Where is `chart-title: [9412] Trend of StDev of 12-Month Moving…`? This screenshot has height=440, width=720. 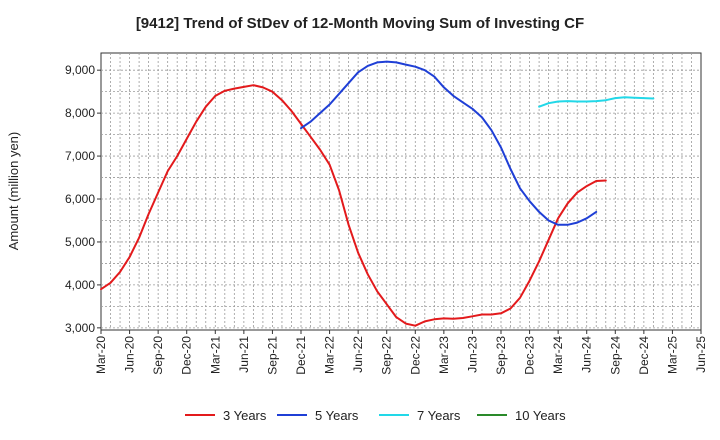 chart-title: [9412] Trend of StDev of 12-Month Moving… is located at coordinates (360, 23).